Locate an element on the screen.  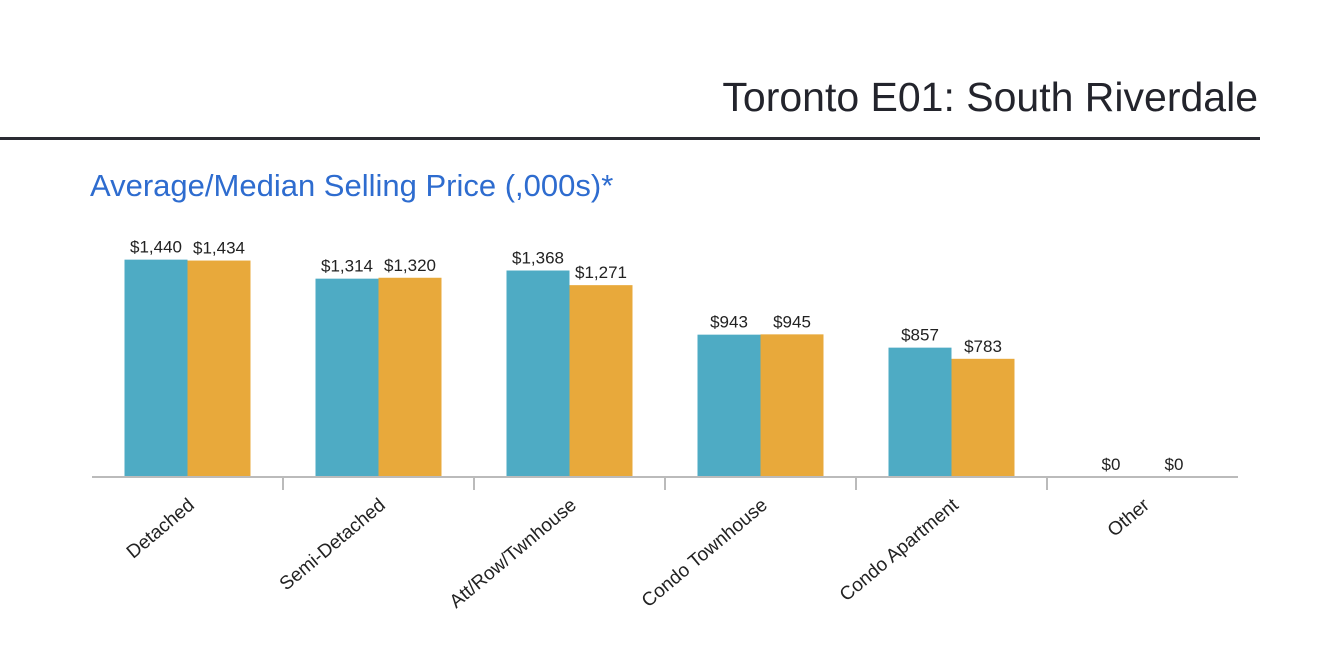
data-label: $945 is located at coordinates (792, 321).